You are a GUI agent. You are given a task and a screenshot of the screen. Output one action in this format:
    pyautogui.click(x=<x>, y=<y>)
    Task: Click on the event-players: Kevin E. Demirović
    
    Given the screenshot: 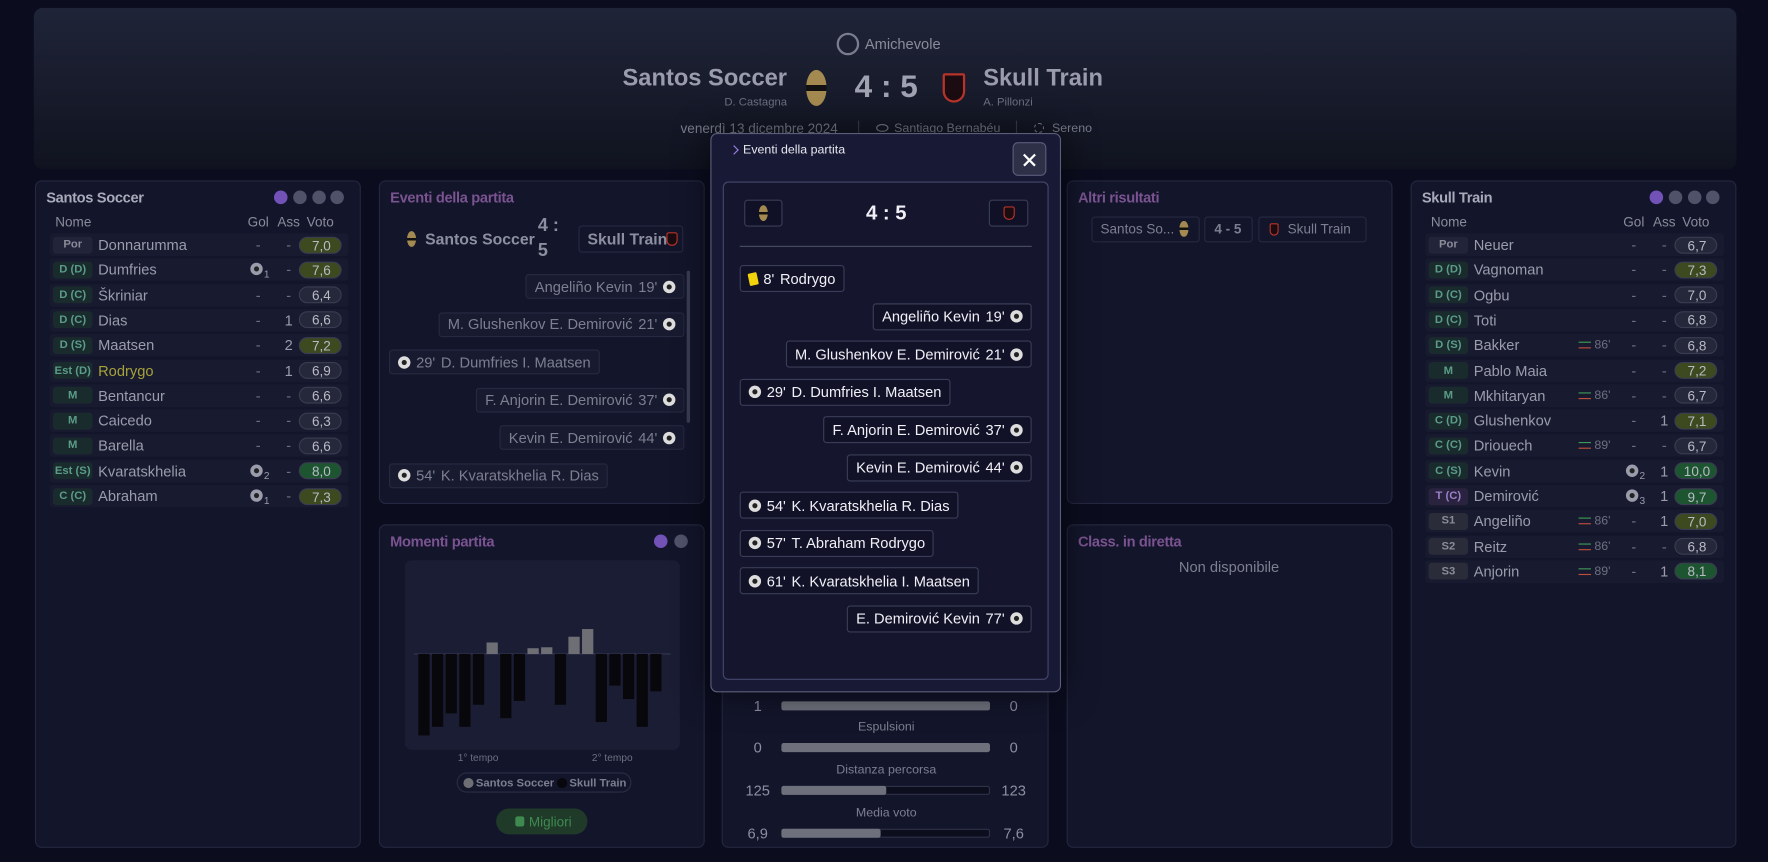 What is the action you would take?
    pyautogui.click(x=570, y=437)
    